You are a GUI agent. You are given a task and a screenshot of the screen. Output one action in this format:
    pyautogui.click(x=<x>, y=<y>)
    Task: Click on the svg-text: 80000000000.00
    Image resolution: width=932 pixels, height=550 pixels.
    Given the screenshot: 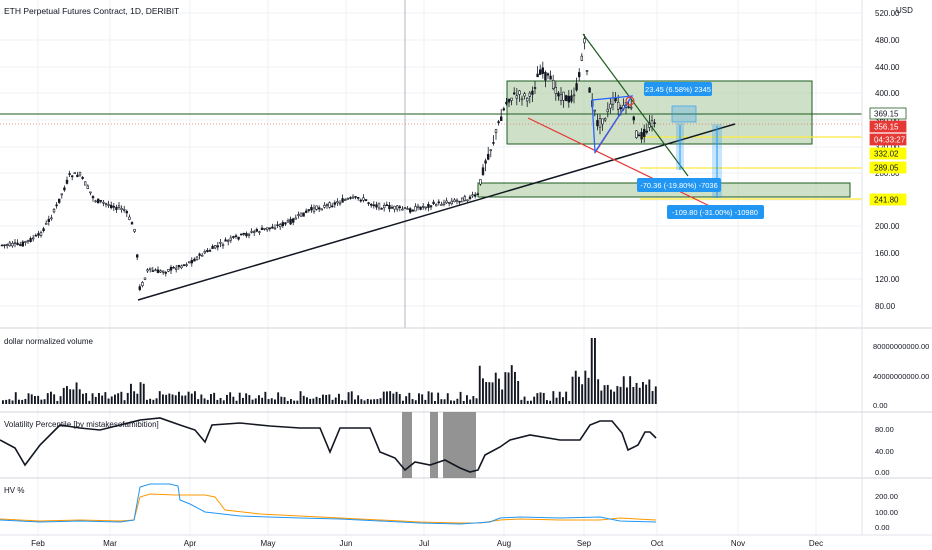 What is the action you would take?
    pyautogui.click(x=901, y=346)
    